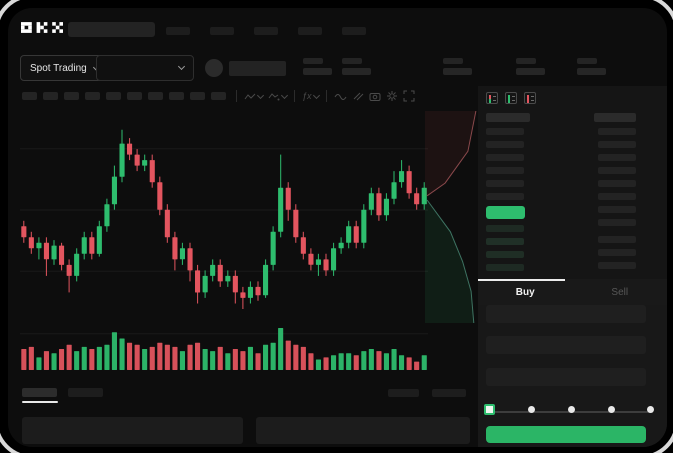  What do you see at coordinates (409, 96) in the screenshot?
I see `fullscreen-icon` at bounding box center [409, 96].